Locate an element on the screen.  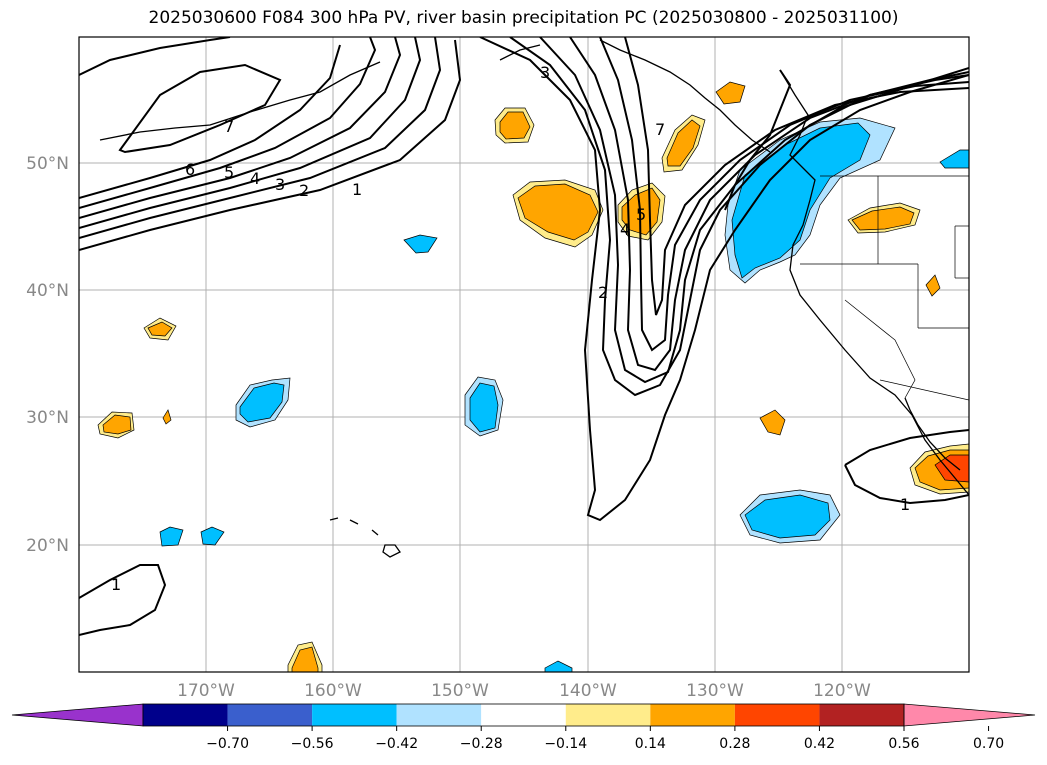
colorbar-tick-label: 0.28 is located at coordinates (734, 744).